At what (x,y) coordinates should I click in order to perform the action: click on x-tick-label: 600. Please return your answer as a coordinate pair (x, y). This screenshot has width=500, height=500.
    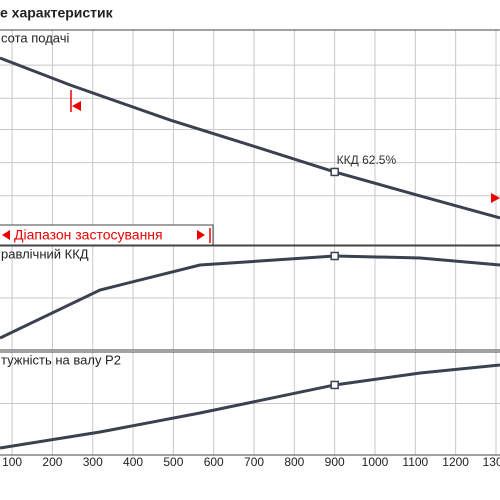
    Looking at the image, I should click on (214, 462).